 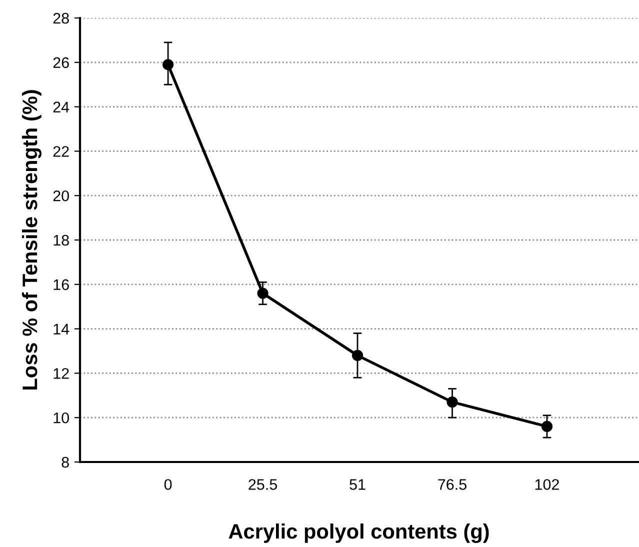 What do you see at coordinates (263, 484) in the screenshot?
I see `x-tick-label: 25.5` at bounding box center [263, 484].